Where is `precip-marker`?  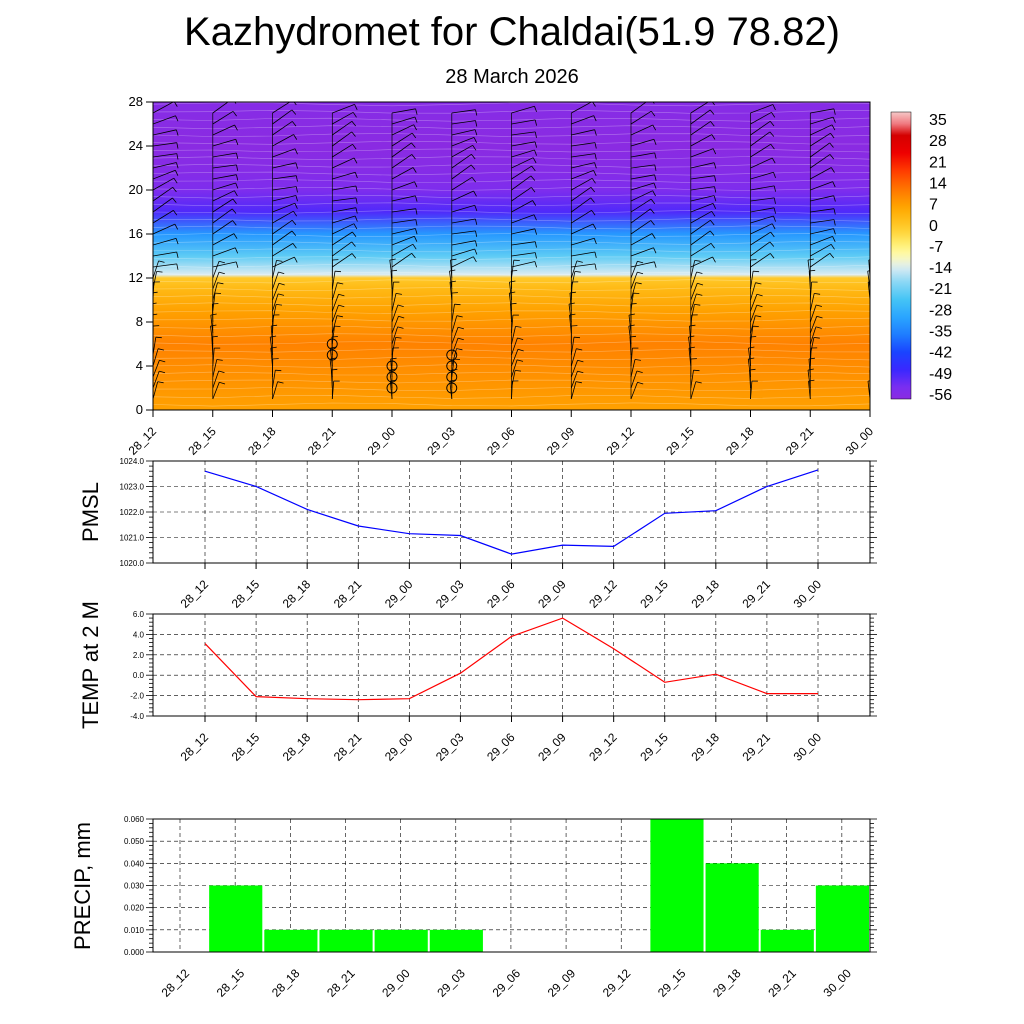
precip-marker is located at coordinates (392, 388).